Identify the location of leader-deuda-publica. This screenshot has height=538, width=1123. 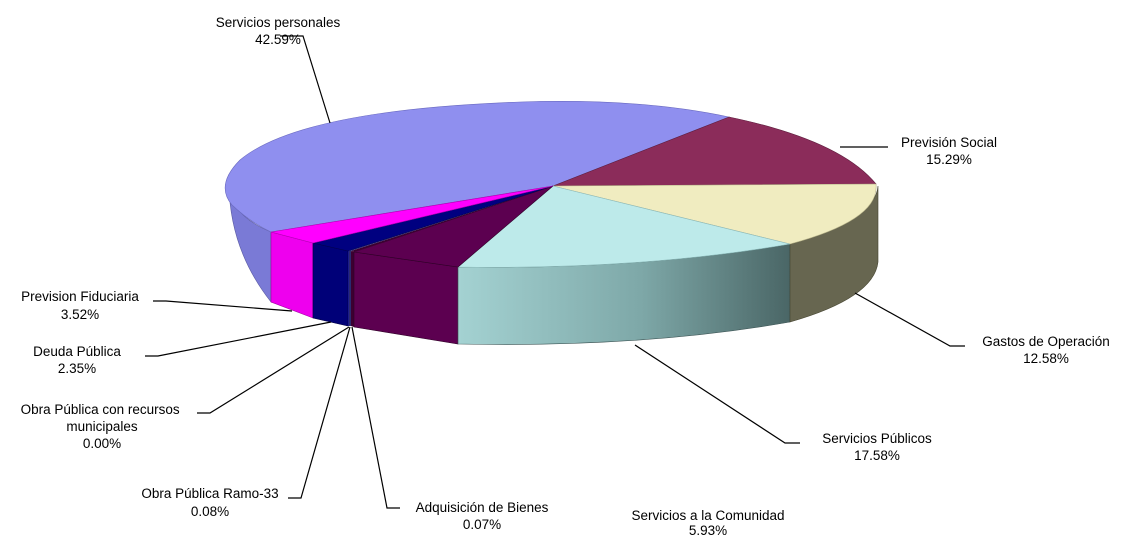
(238, 339).